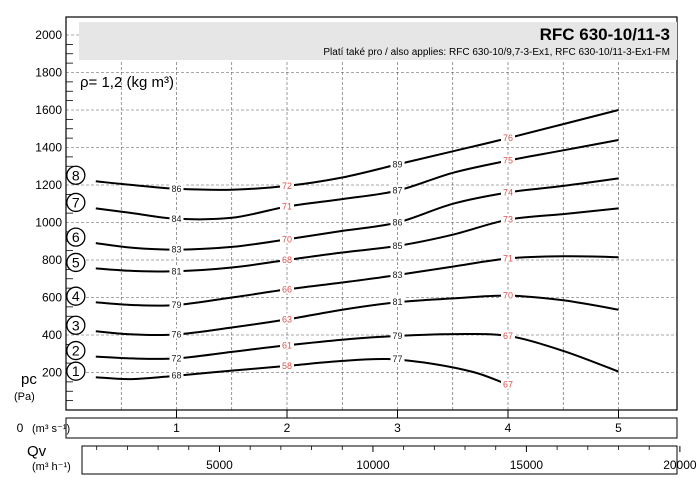  I want to click on x-tick-label-top: 1, so click(176, 428).